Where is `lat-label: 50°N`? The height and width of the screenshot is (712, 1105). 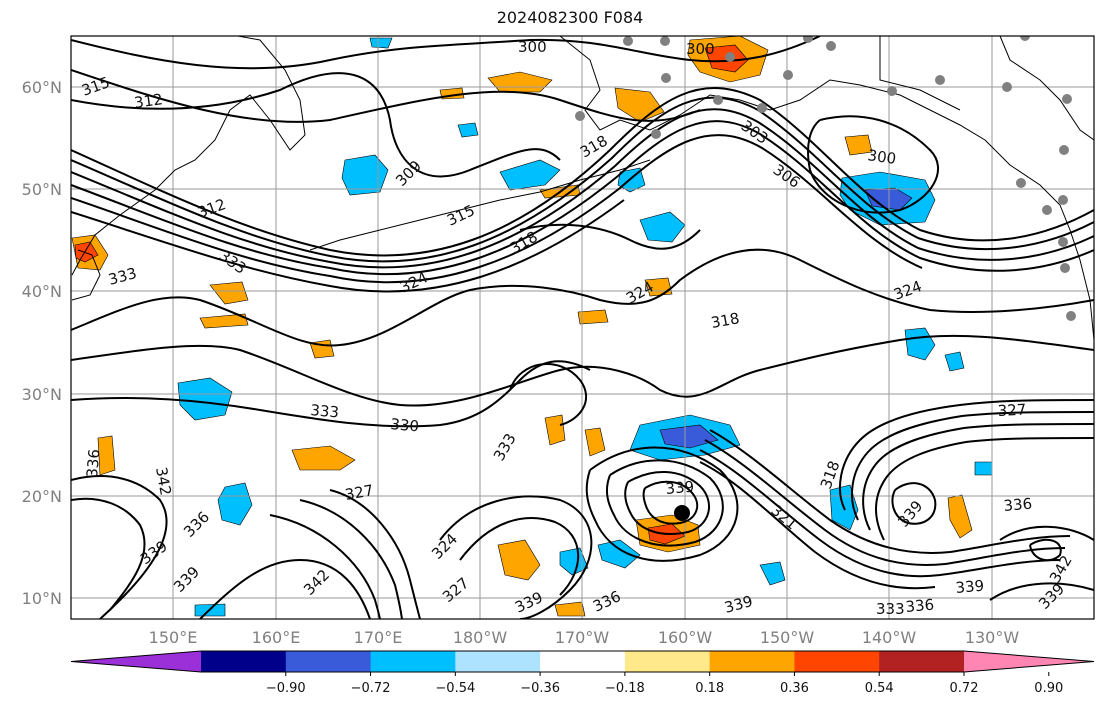
lat-label: 50°N is located at coordinates (42, 189).